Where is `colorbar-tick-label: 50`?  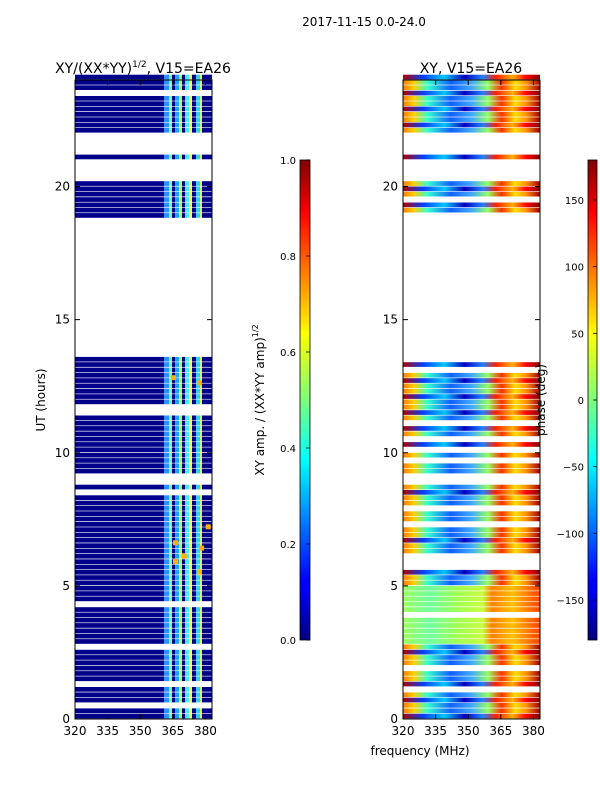 colorbar-tick-label: 50 is located at coordinates (577, 334).